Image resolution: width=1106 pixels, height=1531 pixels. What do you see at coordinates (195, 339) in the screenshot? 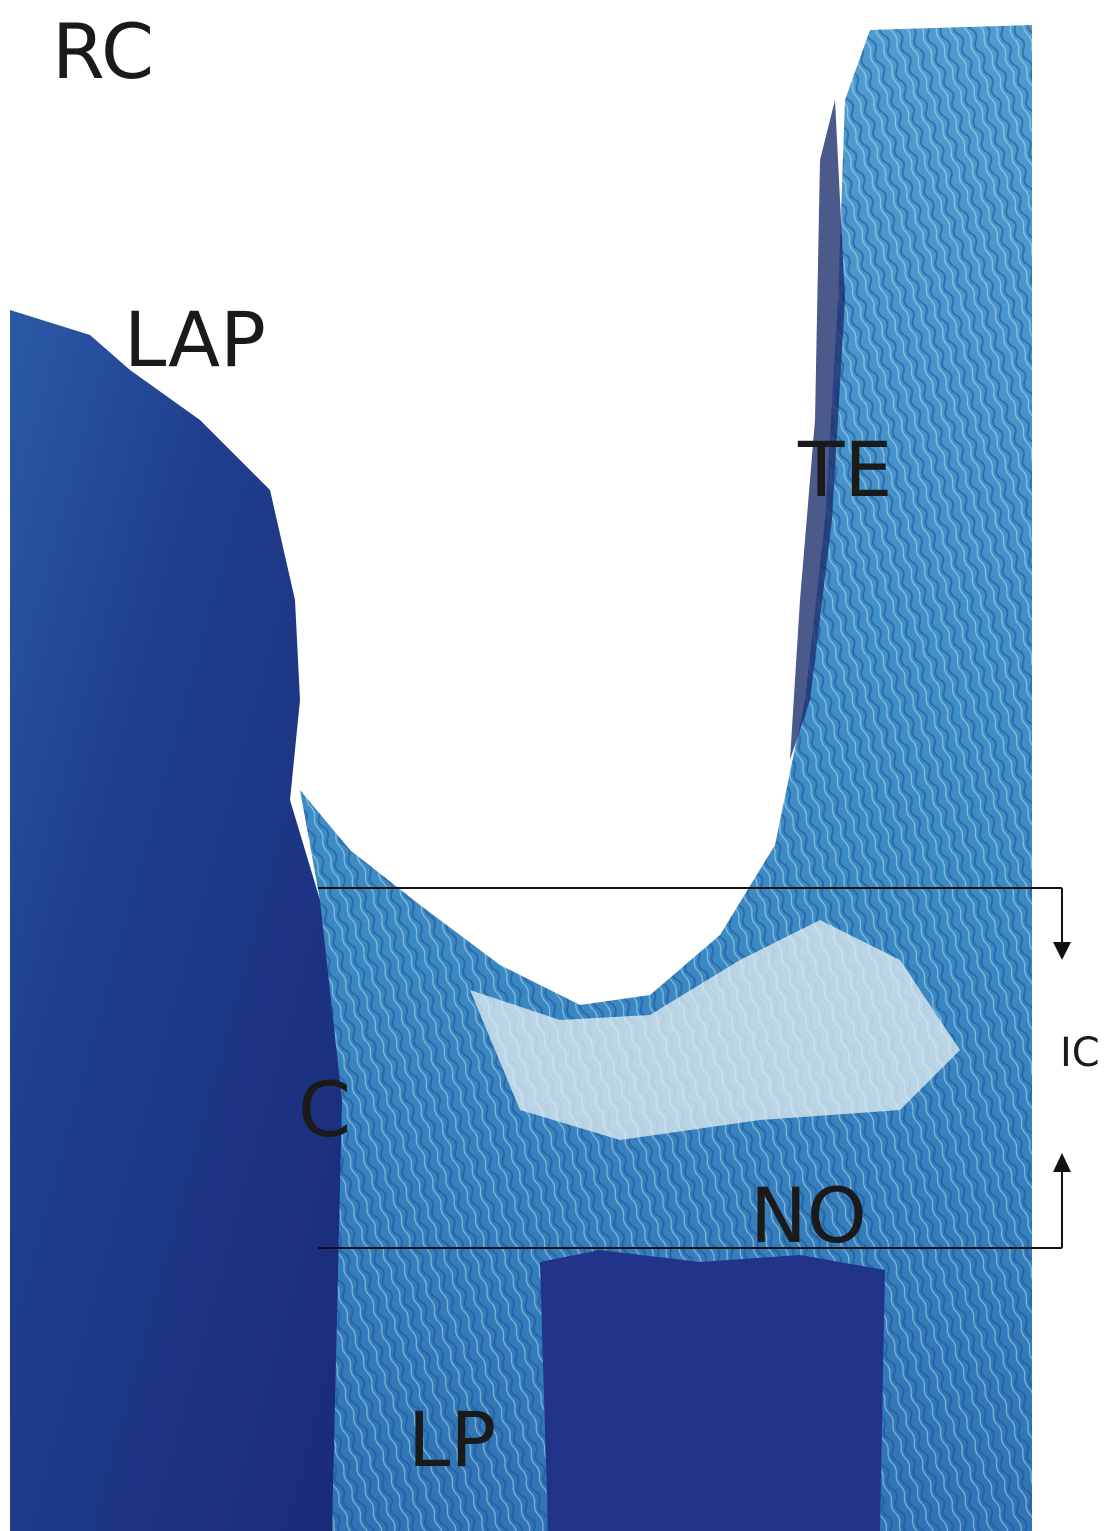
I see `label-lap: LAP` at bounding box center [195, 339].